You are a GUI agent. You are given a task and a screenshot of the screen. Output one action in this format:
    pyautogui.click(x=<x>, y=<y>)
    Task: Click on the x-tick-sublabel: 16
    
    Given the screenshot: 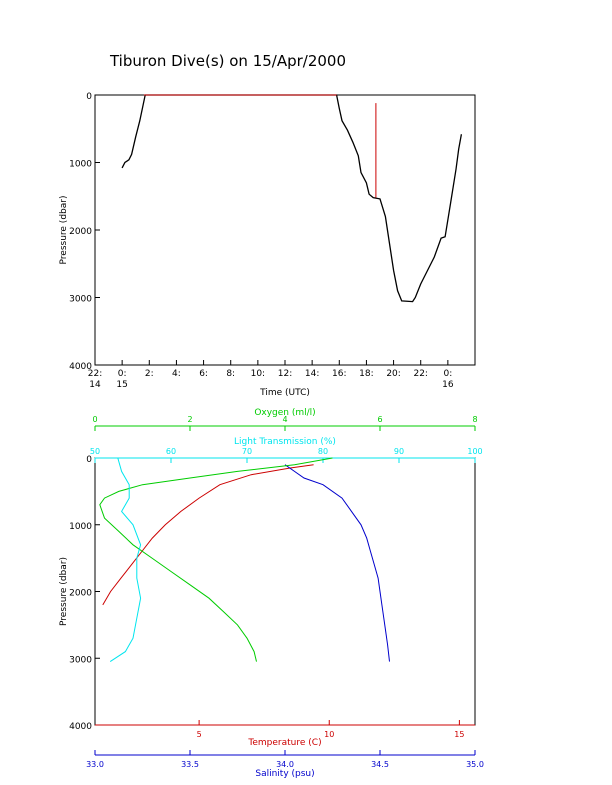 What is the action you would take?
    pyautogui.click(x=448, y=385)
    